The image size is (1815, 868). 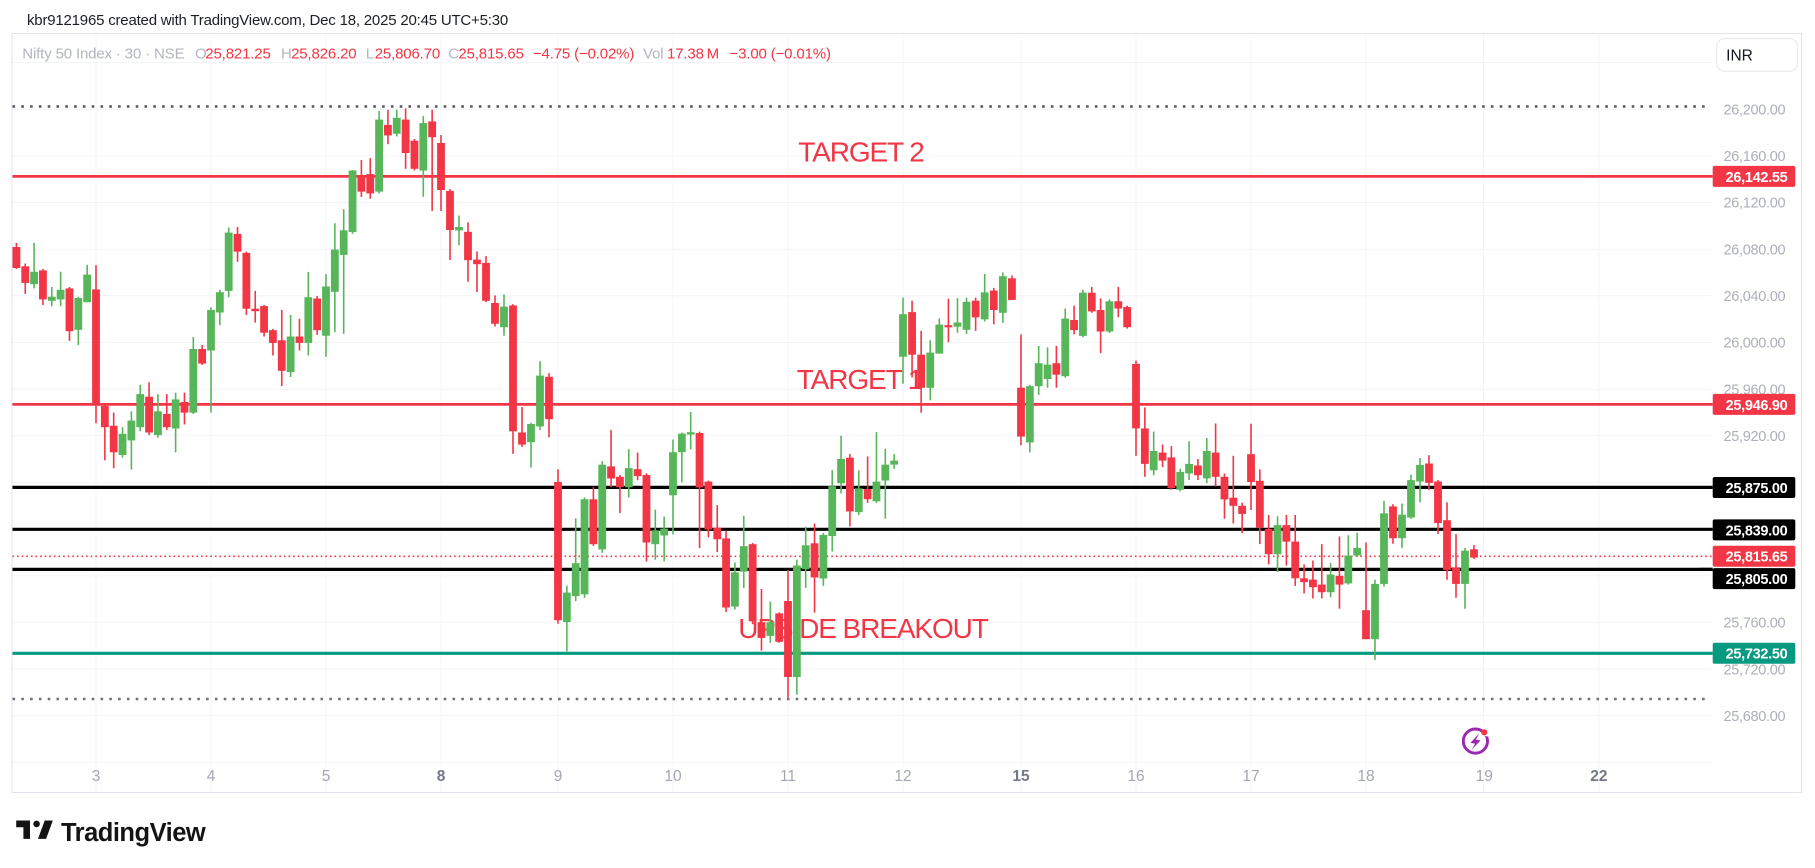 What do you see at coordinates (323, 54) in the screenshot?
I see `svg-text: 25,826.20` at bounding box center [323, 54].